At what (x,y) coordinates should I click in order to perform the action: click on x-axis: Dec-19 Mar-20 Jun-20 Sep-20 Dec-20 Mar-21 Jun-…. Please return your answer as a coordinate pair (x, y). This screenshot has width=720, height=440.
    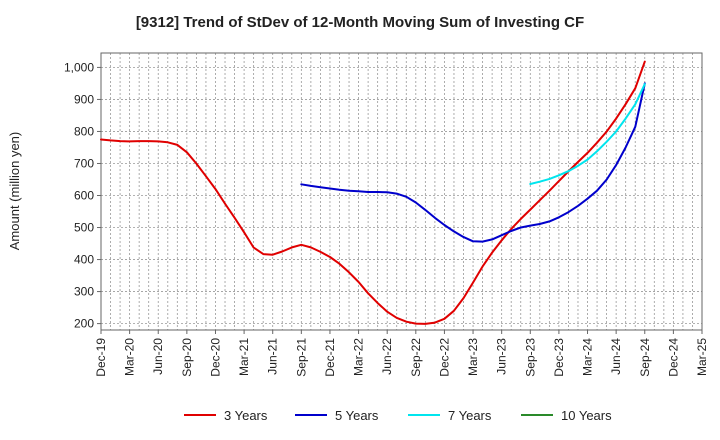
    Looking at the image, I should click on (401, 353).